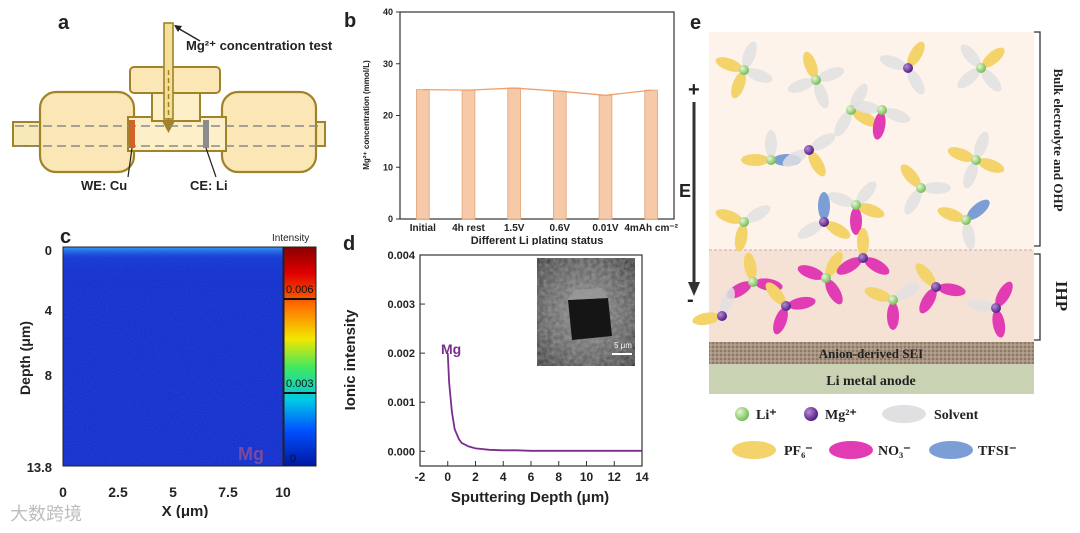  What do you see at coordinates (401, 256) in the screenshot?
I see `d-ytick: 0.004` at bounding box center [401, 256].